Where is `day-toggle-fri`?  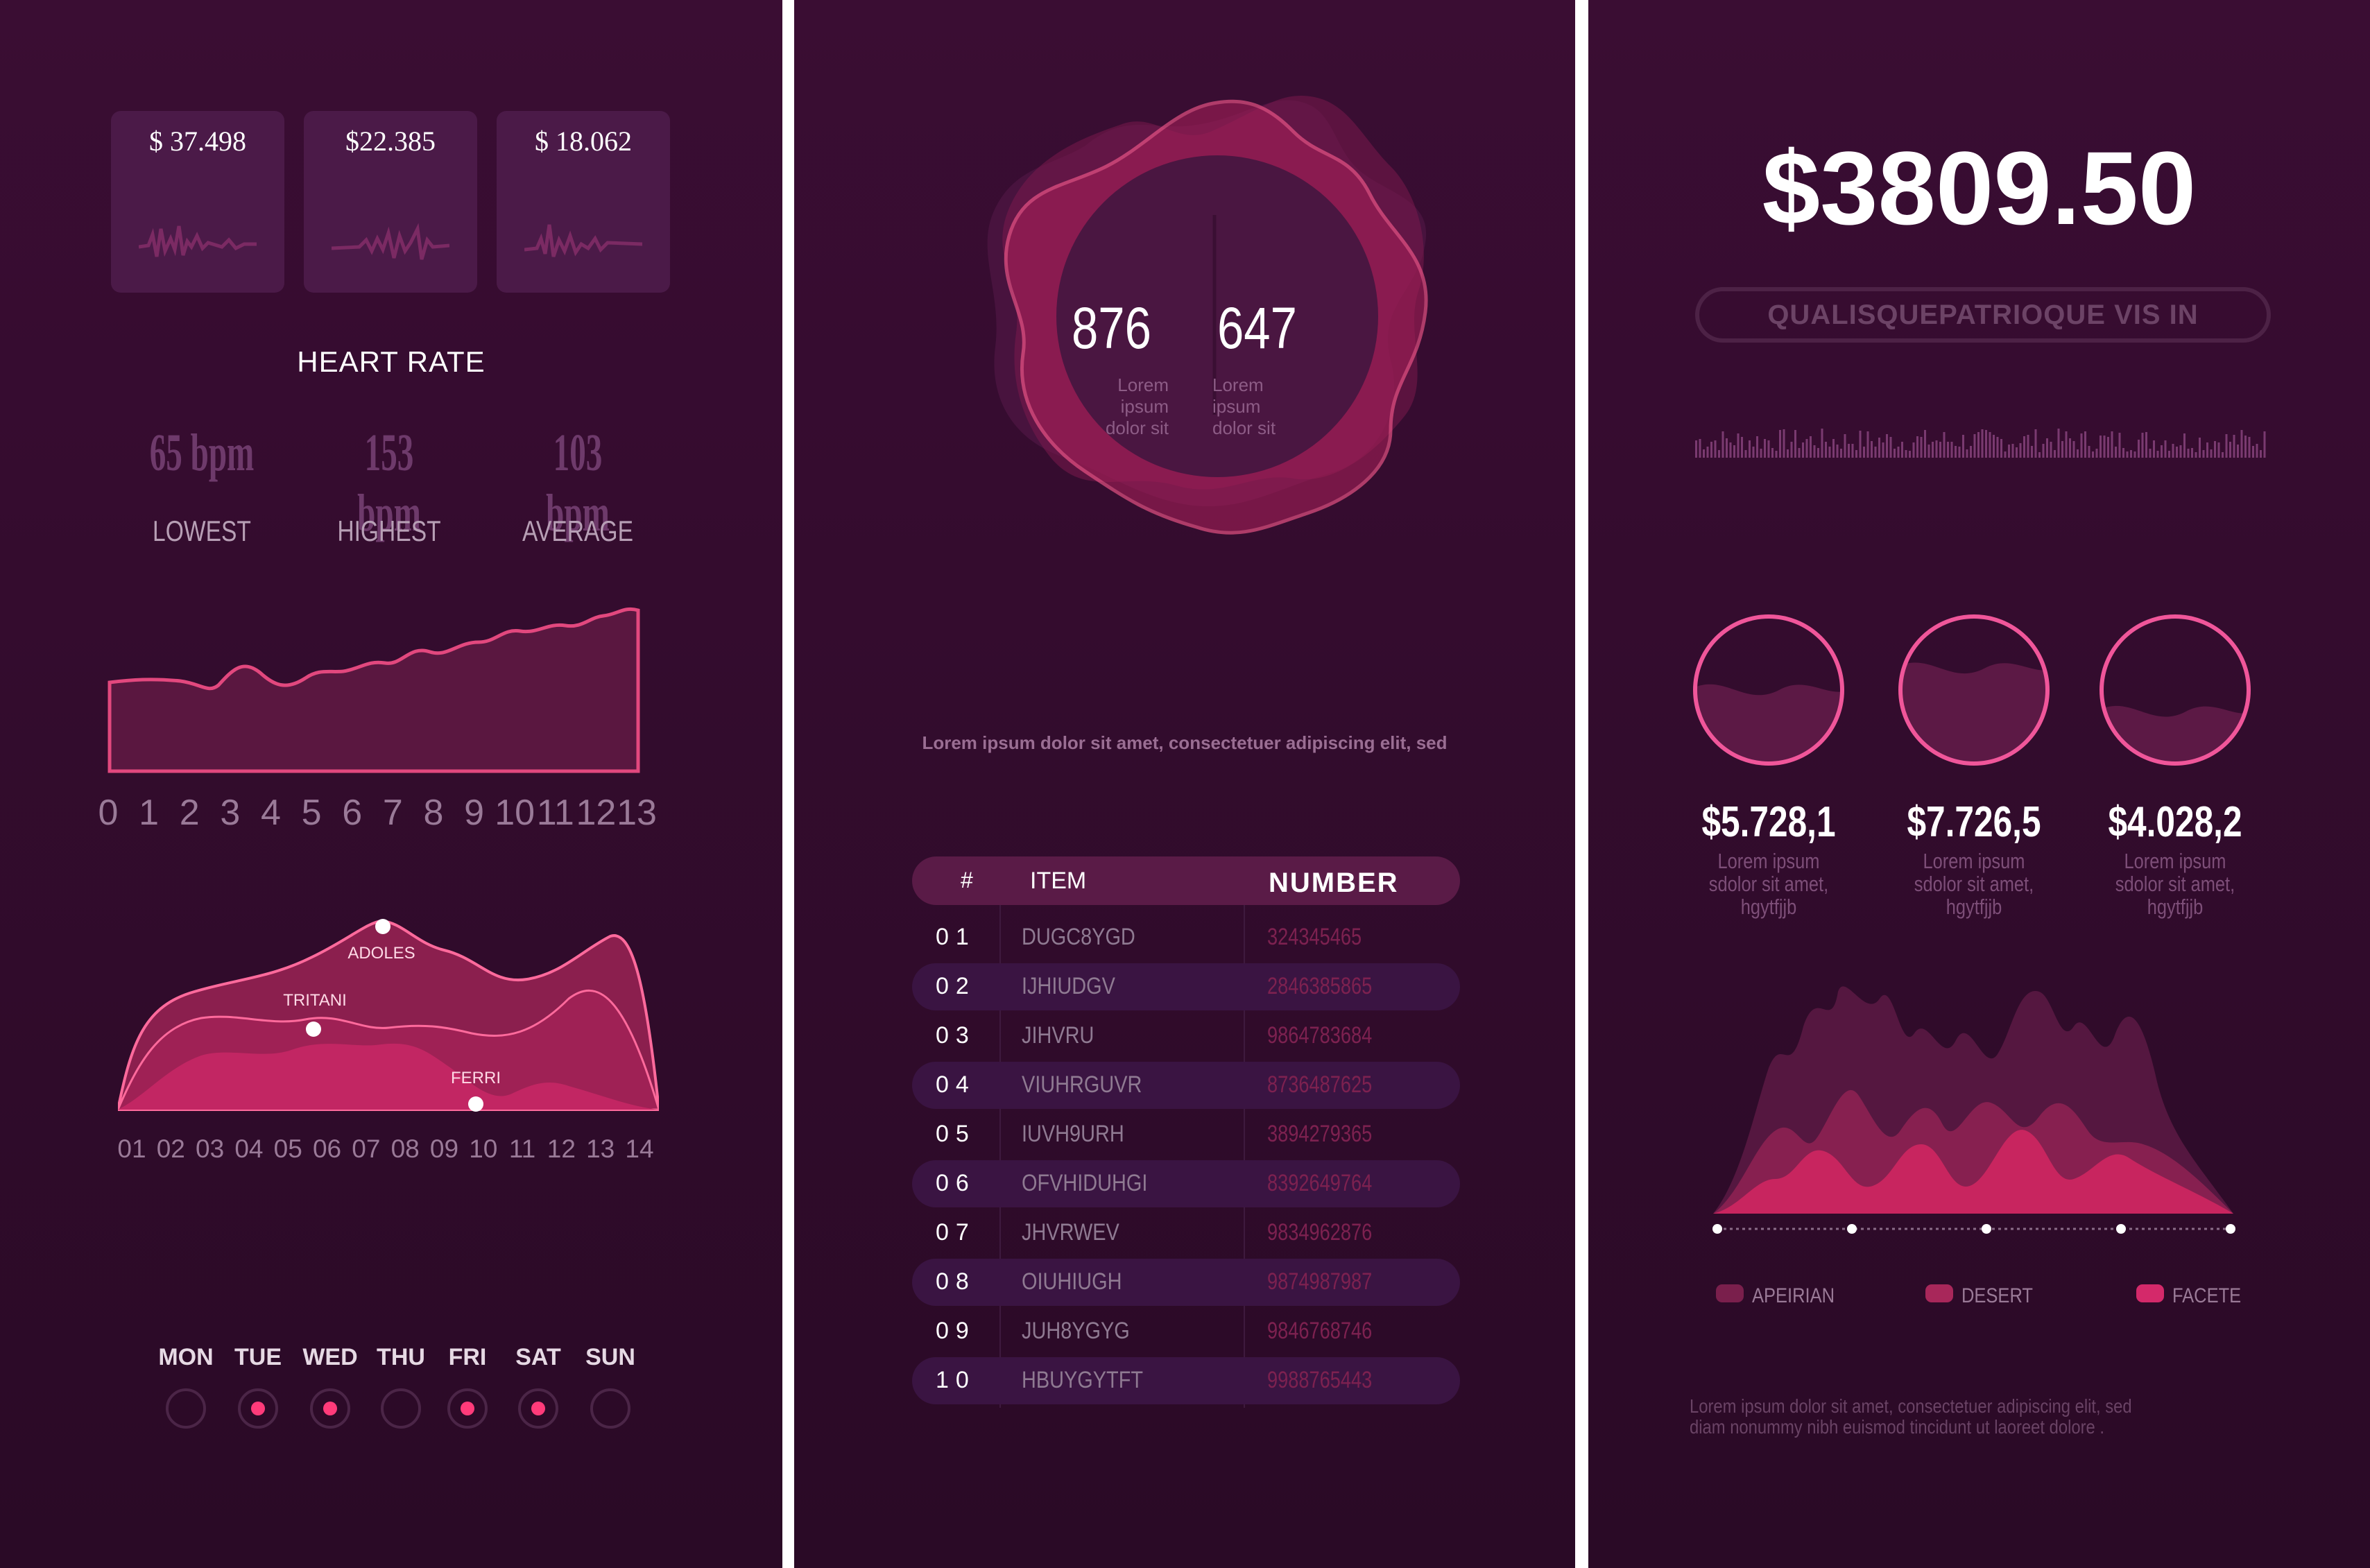
day-toggle-fri is located at coordinates (467, 1409).